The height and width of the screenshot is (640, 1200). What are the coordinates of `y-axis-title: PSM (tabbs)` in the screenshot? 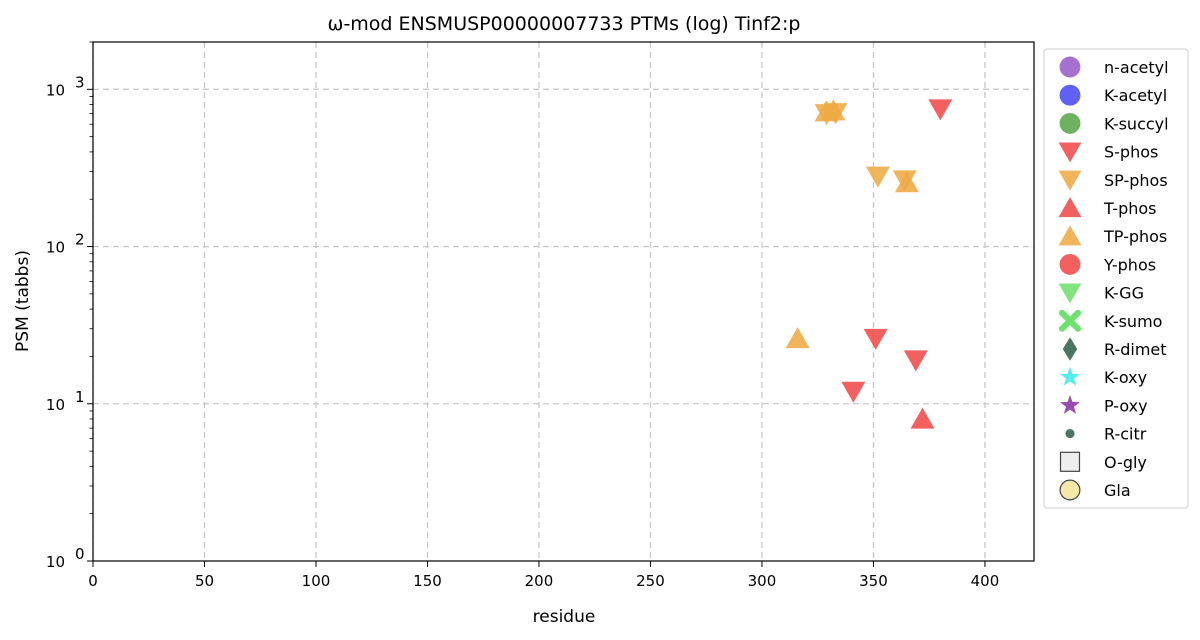 It's located at (23, 301).